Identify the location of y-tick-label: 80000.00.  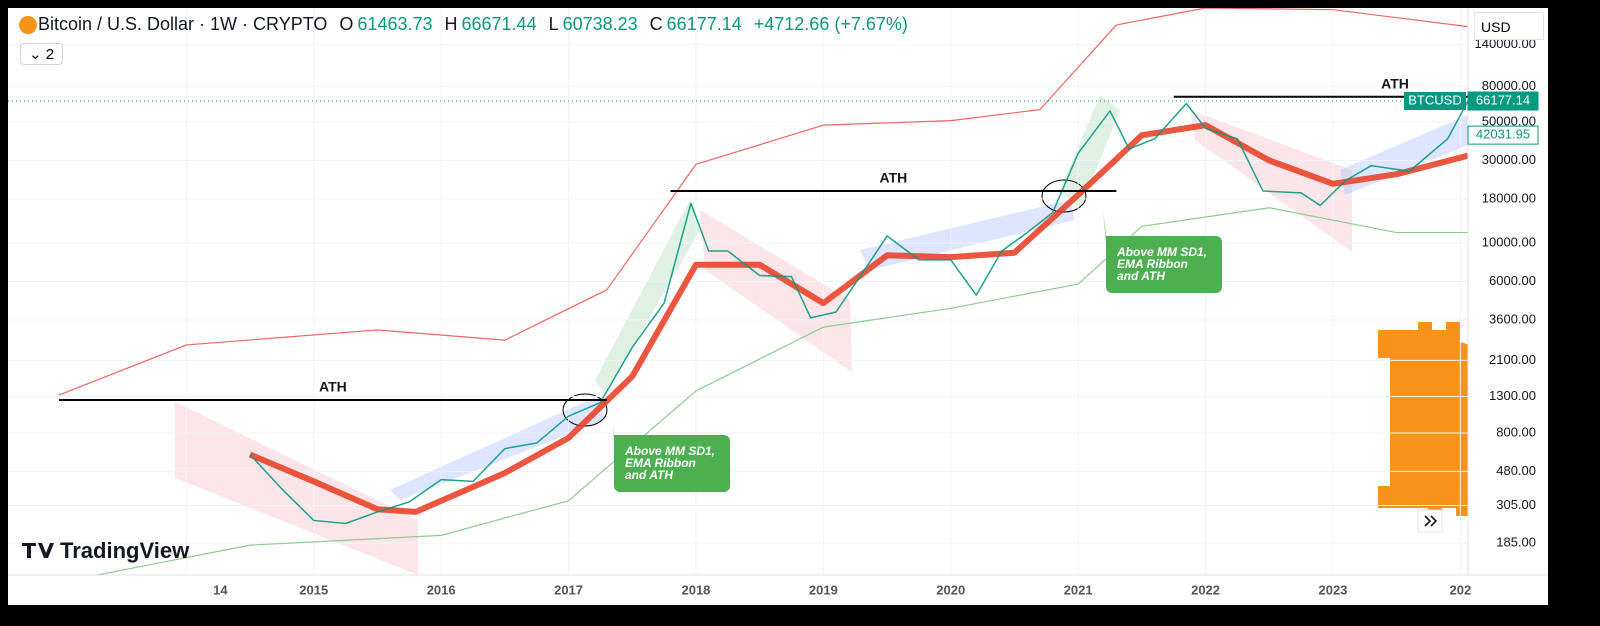
(1509, 85).